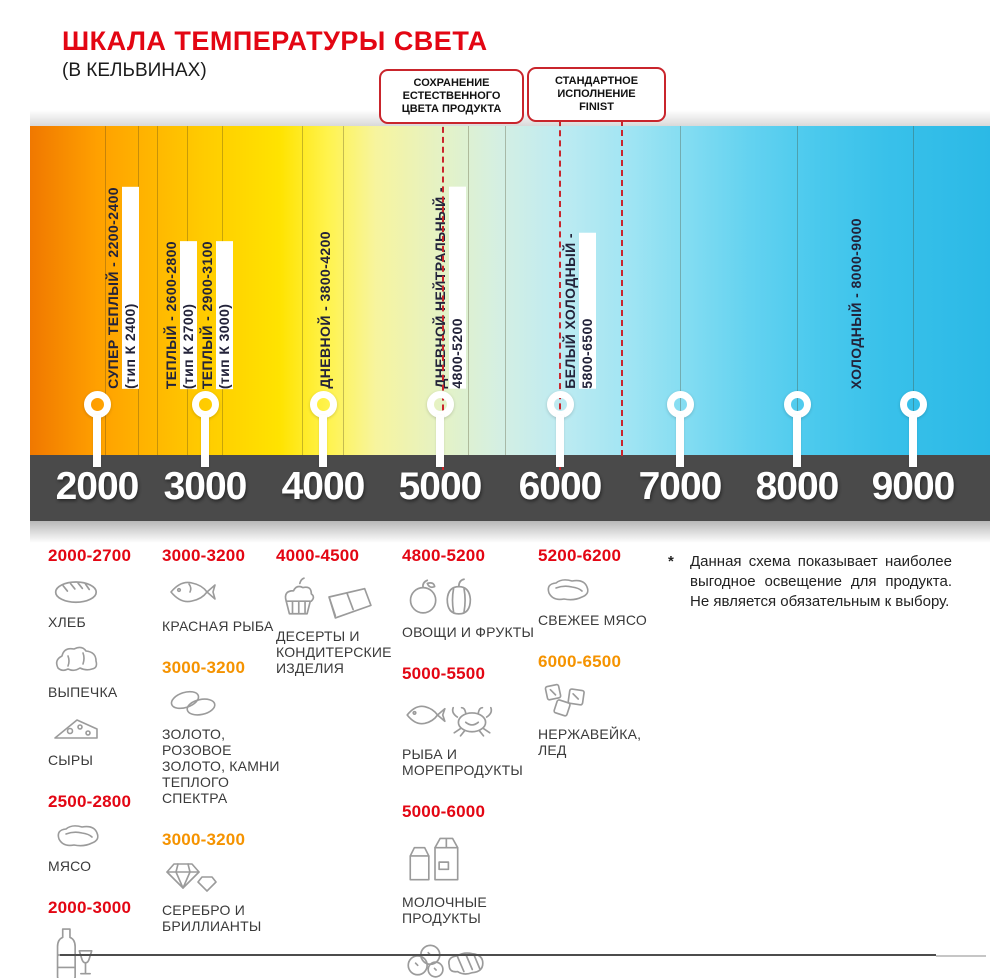  Describe the element at coordinates (440, 288) in the screenshot. I see `zone-label-text: ДНЕВНОЙ НЕЙТРАЛЬНЫЙ -` at that location.